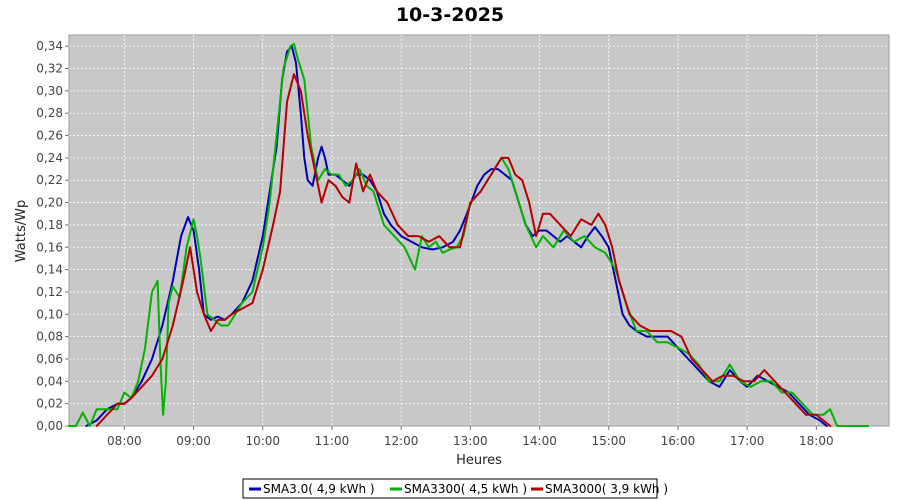  I want to click on y-tick-label: 0,12, so click(49, 292).